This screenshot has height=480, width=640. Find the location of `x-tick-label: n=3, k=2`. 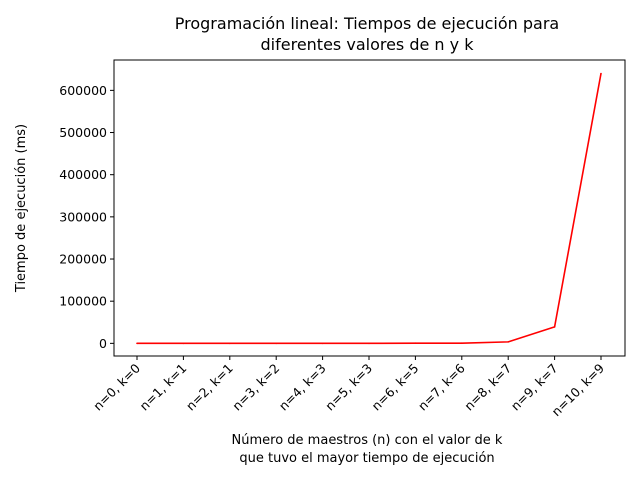

x-tick-label: n=3, k=2 is located at coordinates (255, 387).